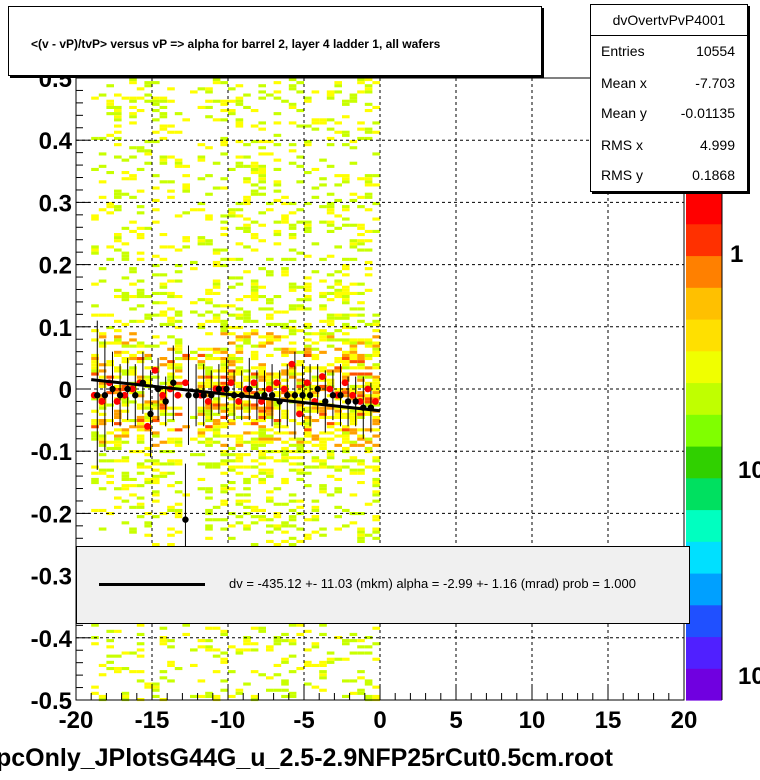 Image resolution: width=760 pixels, height=780 pixels. What do you see at coordinates (55, 203) in the screenshot?
I see `y-tick-label: 0.3` at bounding box center [55, 203].